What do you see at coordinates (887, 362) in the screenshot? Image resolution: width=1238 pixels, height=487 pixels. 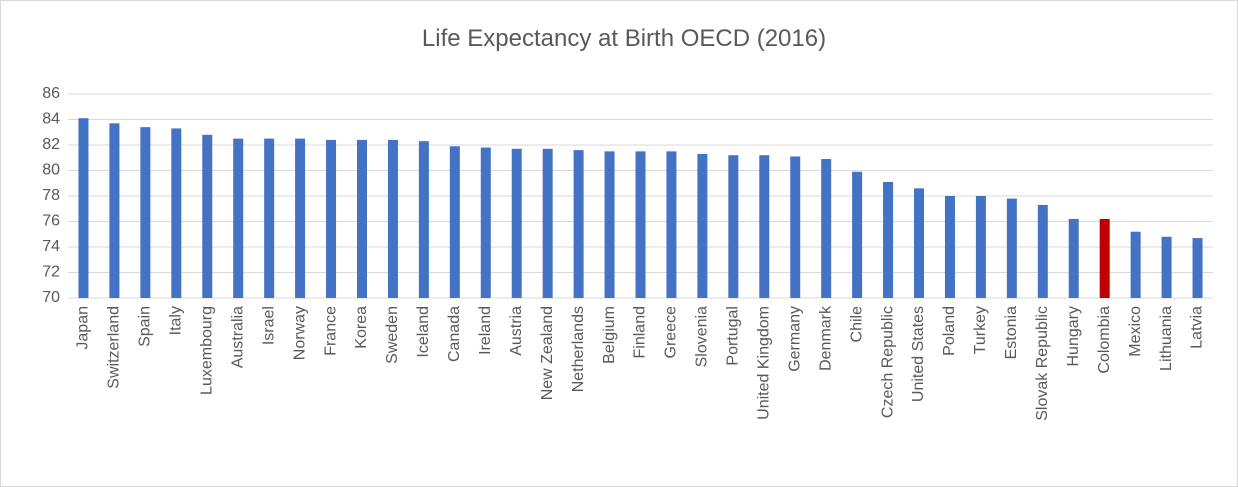 I see `x-tick-label: Czech Republic` at bounding box center [887, 362].